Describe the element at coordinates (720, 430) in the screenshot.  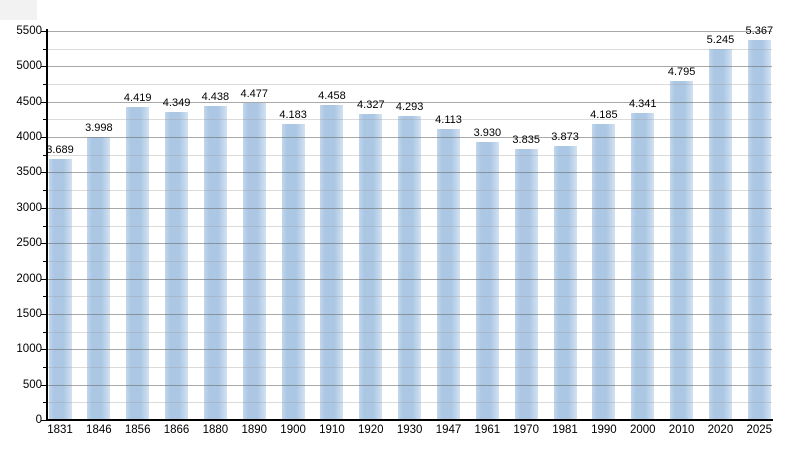
I see `x-tick-label: 2020` at that location.